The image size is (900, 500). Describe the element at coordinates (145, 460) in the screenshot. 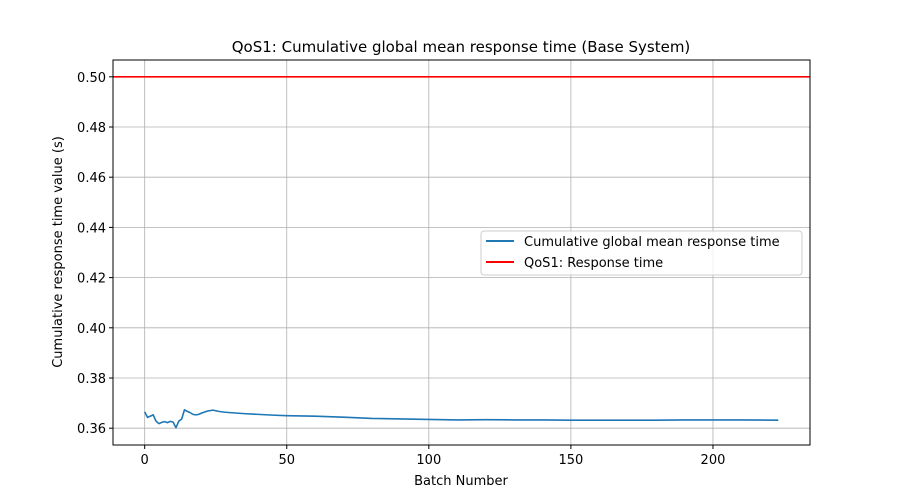

I see `x-tick-label: 0` at that location.